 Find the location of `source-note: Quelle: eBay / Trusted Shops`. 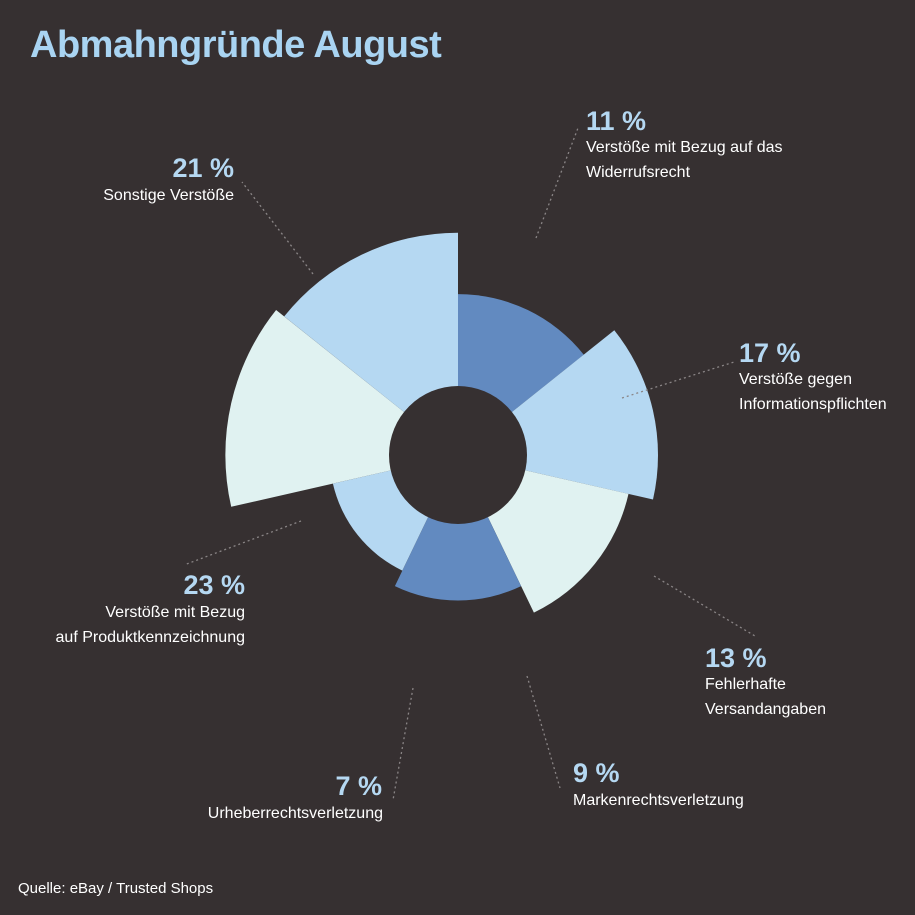

source-note: Quelle: eBay / Trusted Shops is located at coordinates (116, 888).